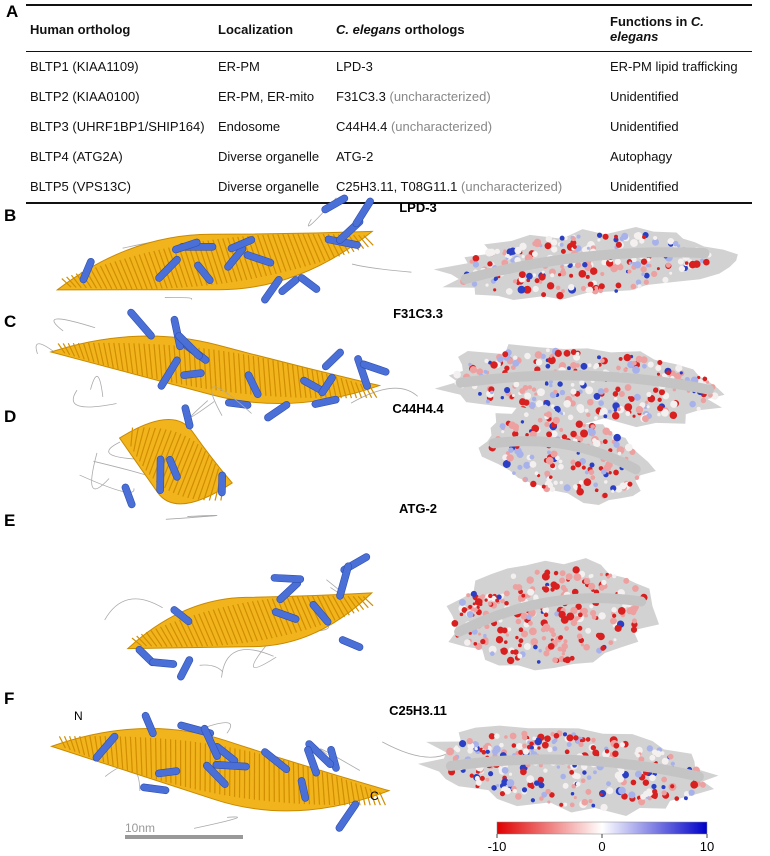  What do you see at coordinates (10, 416) in the screenshot?
I see `panel-label: D` at bounding box center [10, 416].